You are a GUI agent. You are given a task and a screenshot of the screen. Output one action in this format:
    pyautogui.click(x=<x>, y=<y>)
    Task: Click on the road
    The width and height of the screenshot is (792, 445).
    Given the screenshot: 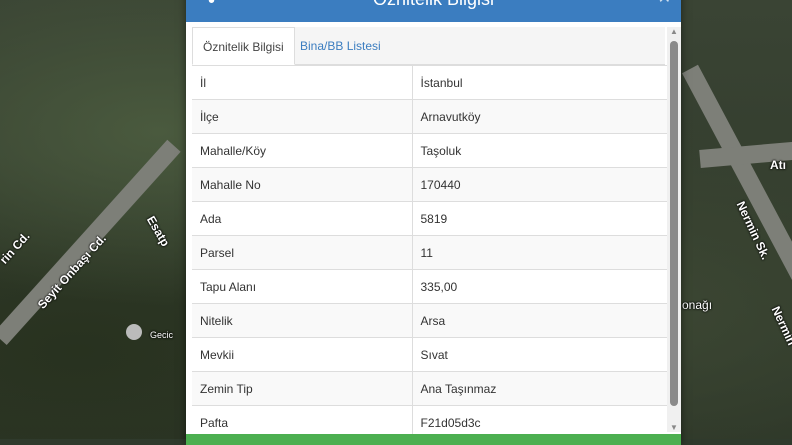 What is the action you would take?
    pyautogui.click(x=737, y=254)
    